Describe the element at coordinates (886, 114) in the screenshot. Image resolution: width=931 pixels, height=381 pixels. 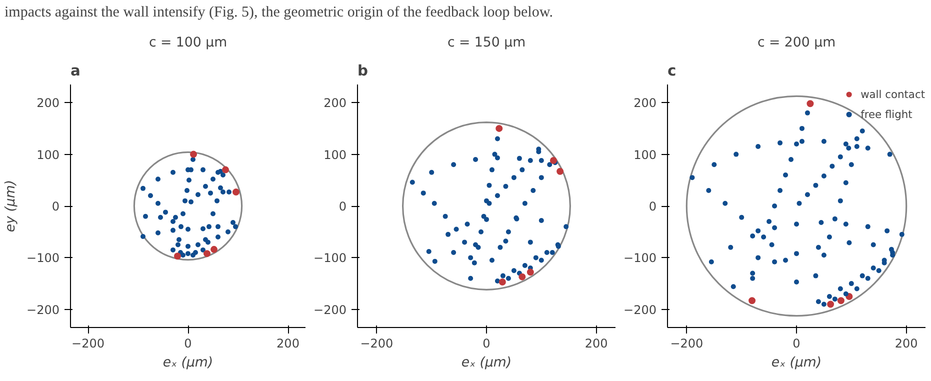
I see `legend-label: free flight` at that location.